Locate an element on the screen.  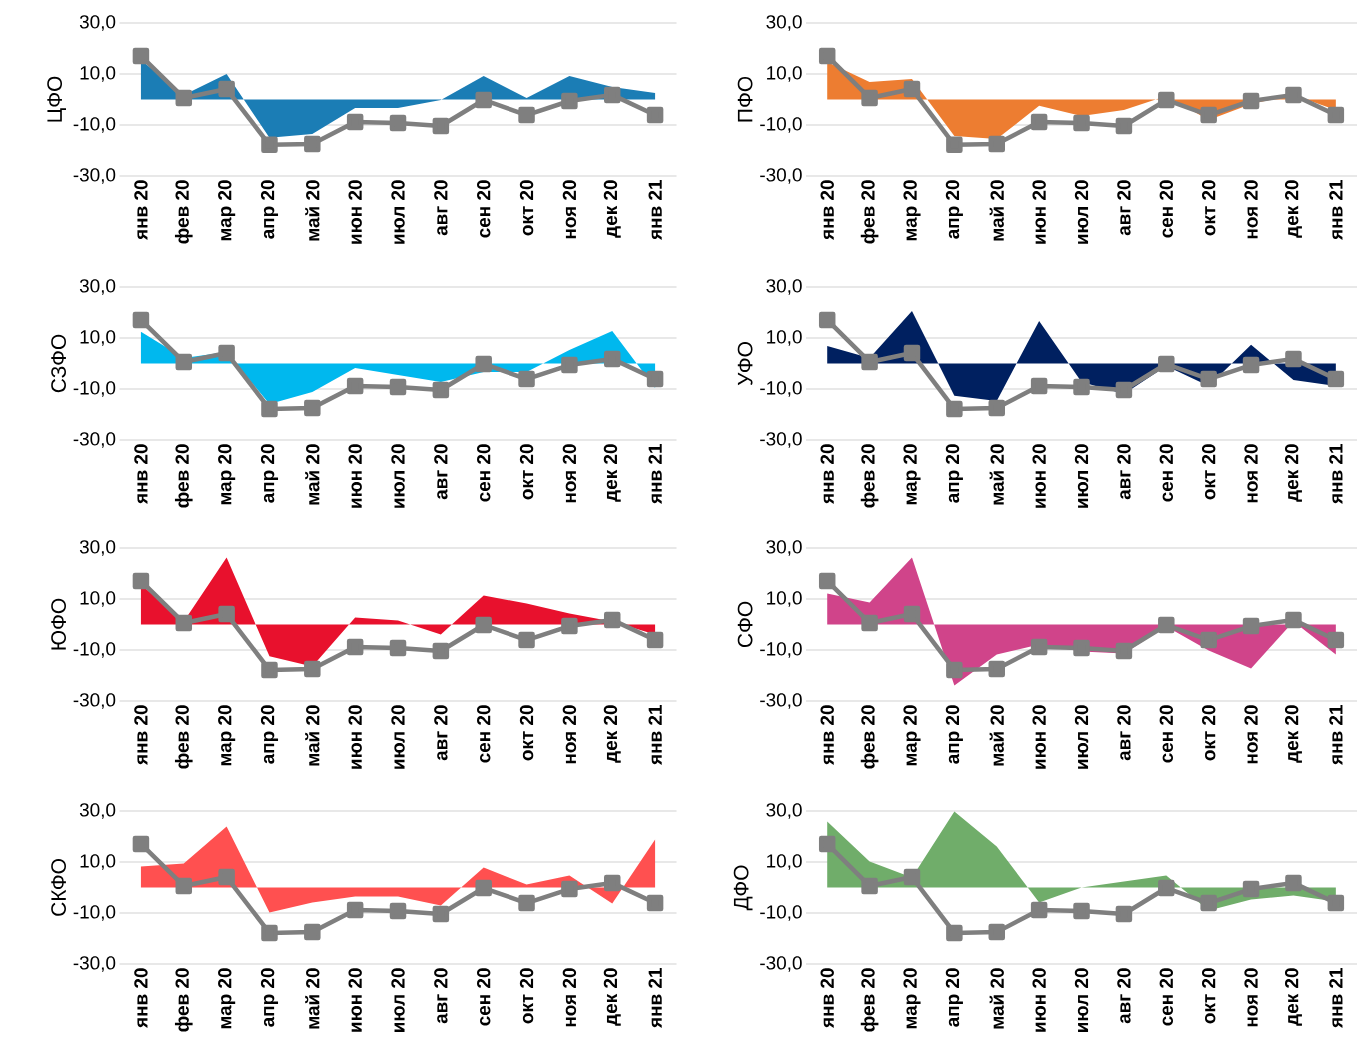
y-axis-title: СФО is located at coordinates (745, 624).